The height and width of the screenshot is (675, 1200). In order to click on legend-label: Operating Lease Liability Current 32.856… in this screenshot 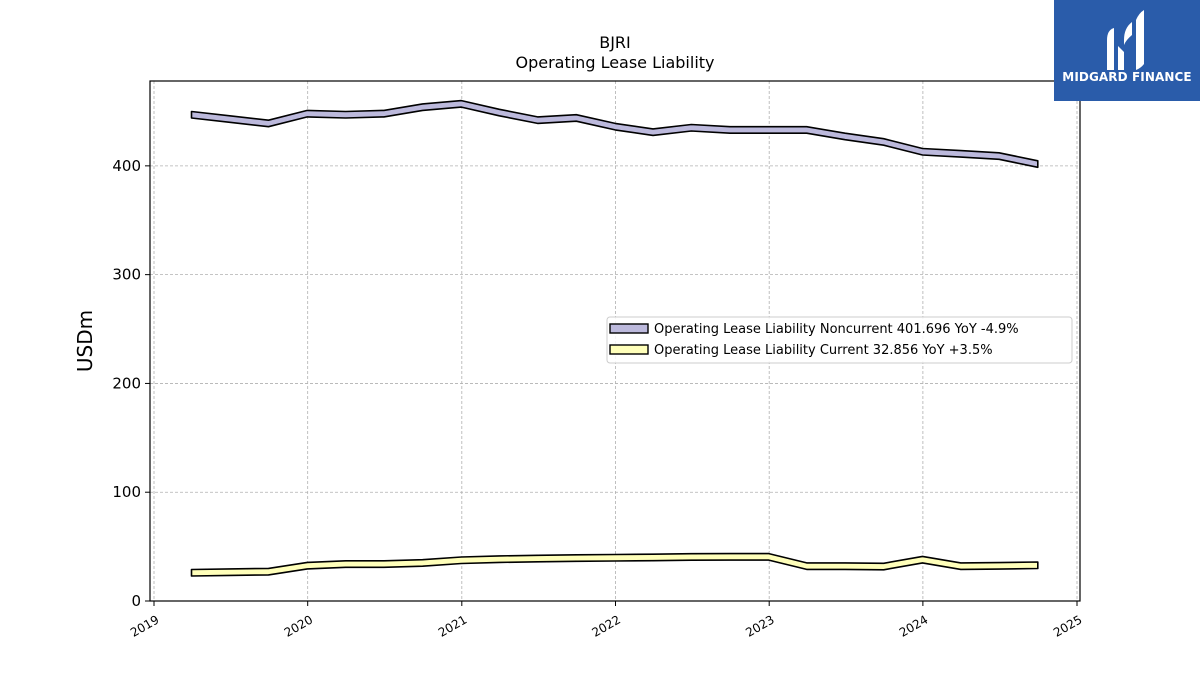, I will do `click(823, 350)`.